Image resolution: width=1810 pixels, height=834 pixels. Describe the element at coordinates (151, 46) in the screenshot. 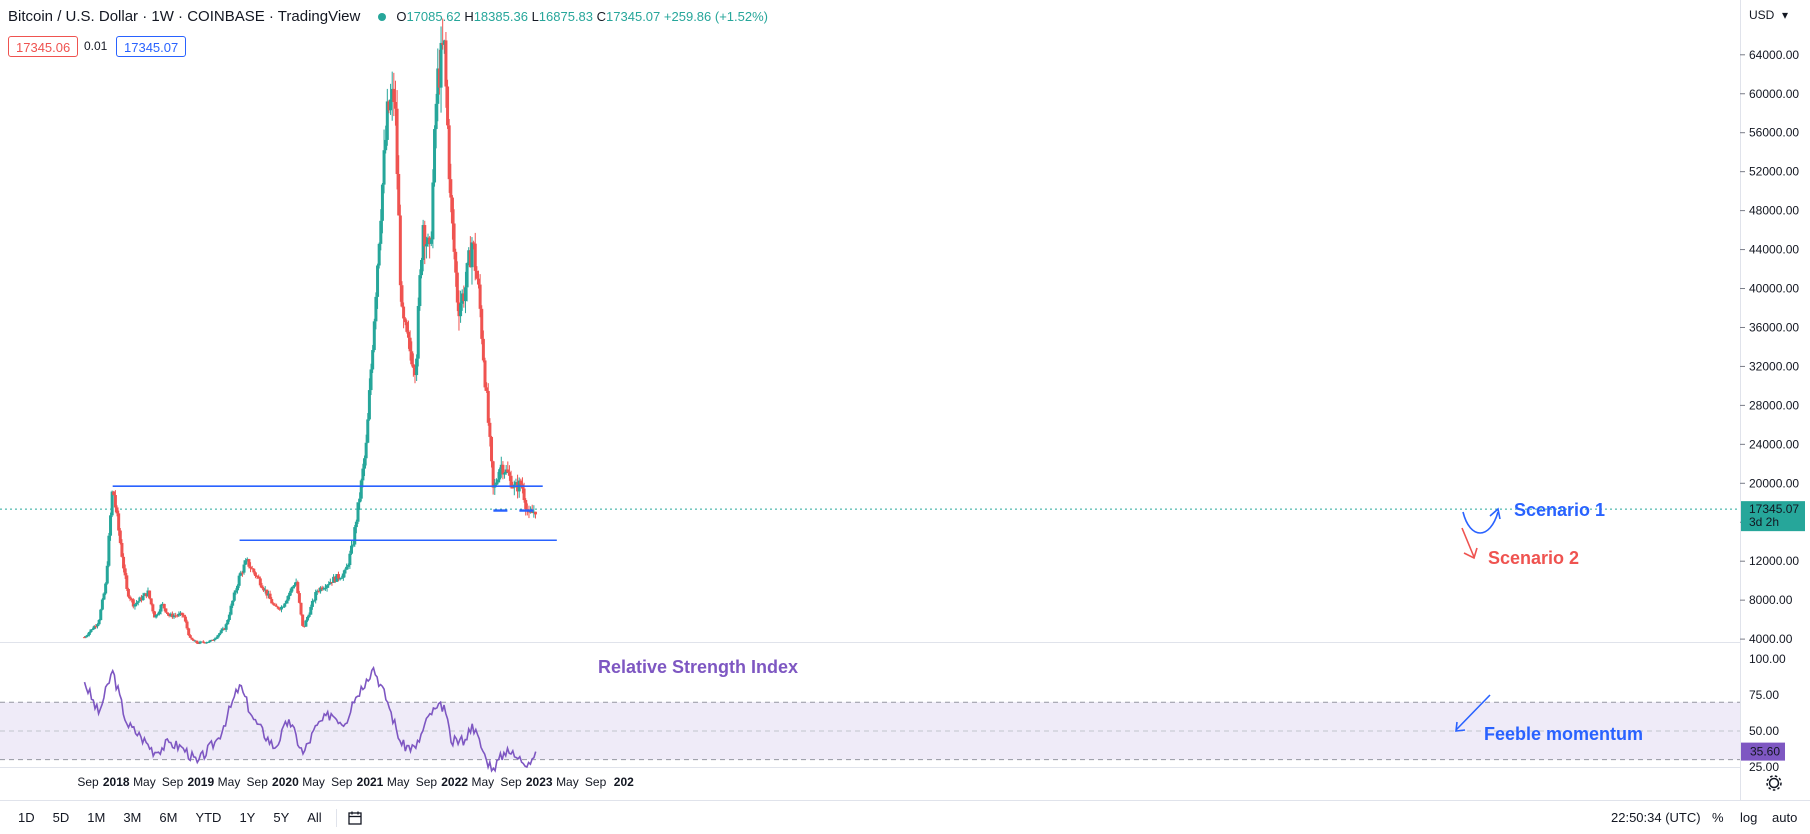

I see `buy-price-button: 17345.07` at that location.